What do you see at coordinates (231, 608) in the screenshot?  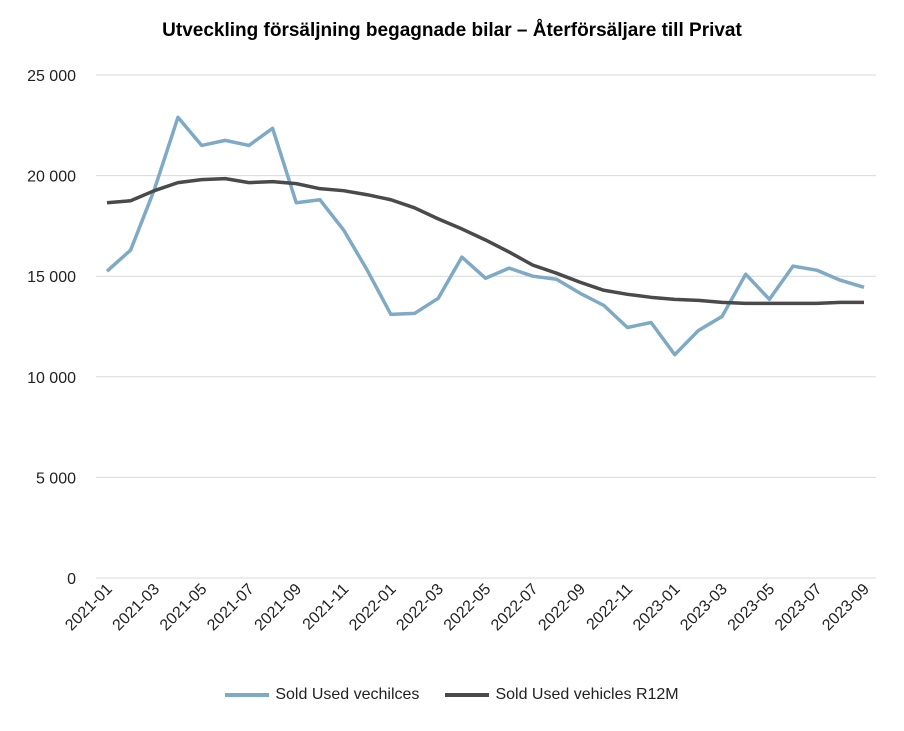 I see `x-tick-label: 2021-07` at bounding box center [231, 608].